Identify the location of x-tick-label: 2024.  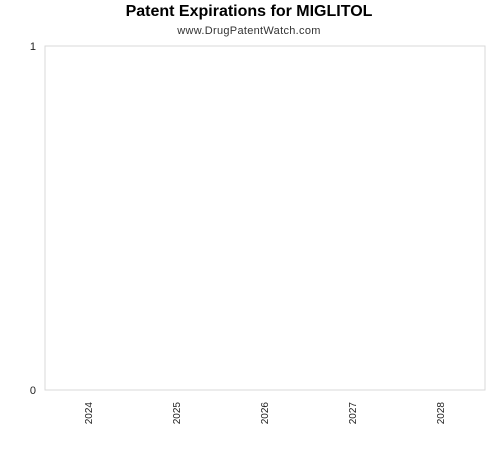
(89, 413).